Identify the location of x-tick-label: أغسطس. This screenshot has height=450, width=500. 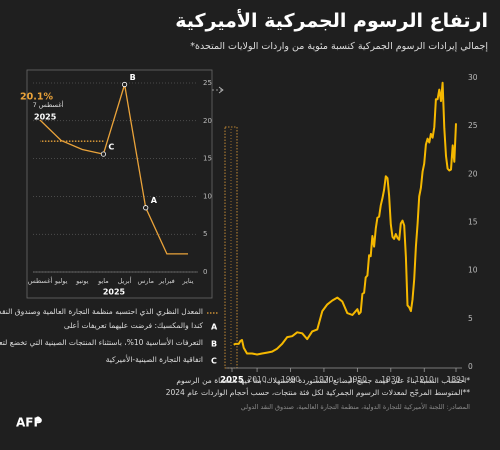
(40, 280).